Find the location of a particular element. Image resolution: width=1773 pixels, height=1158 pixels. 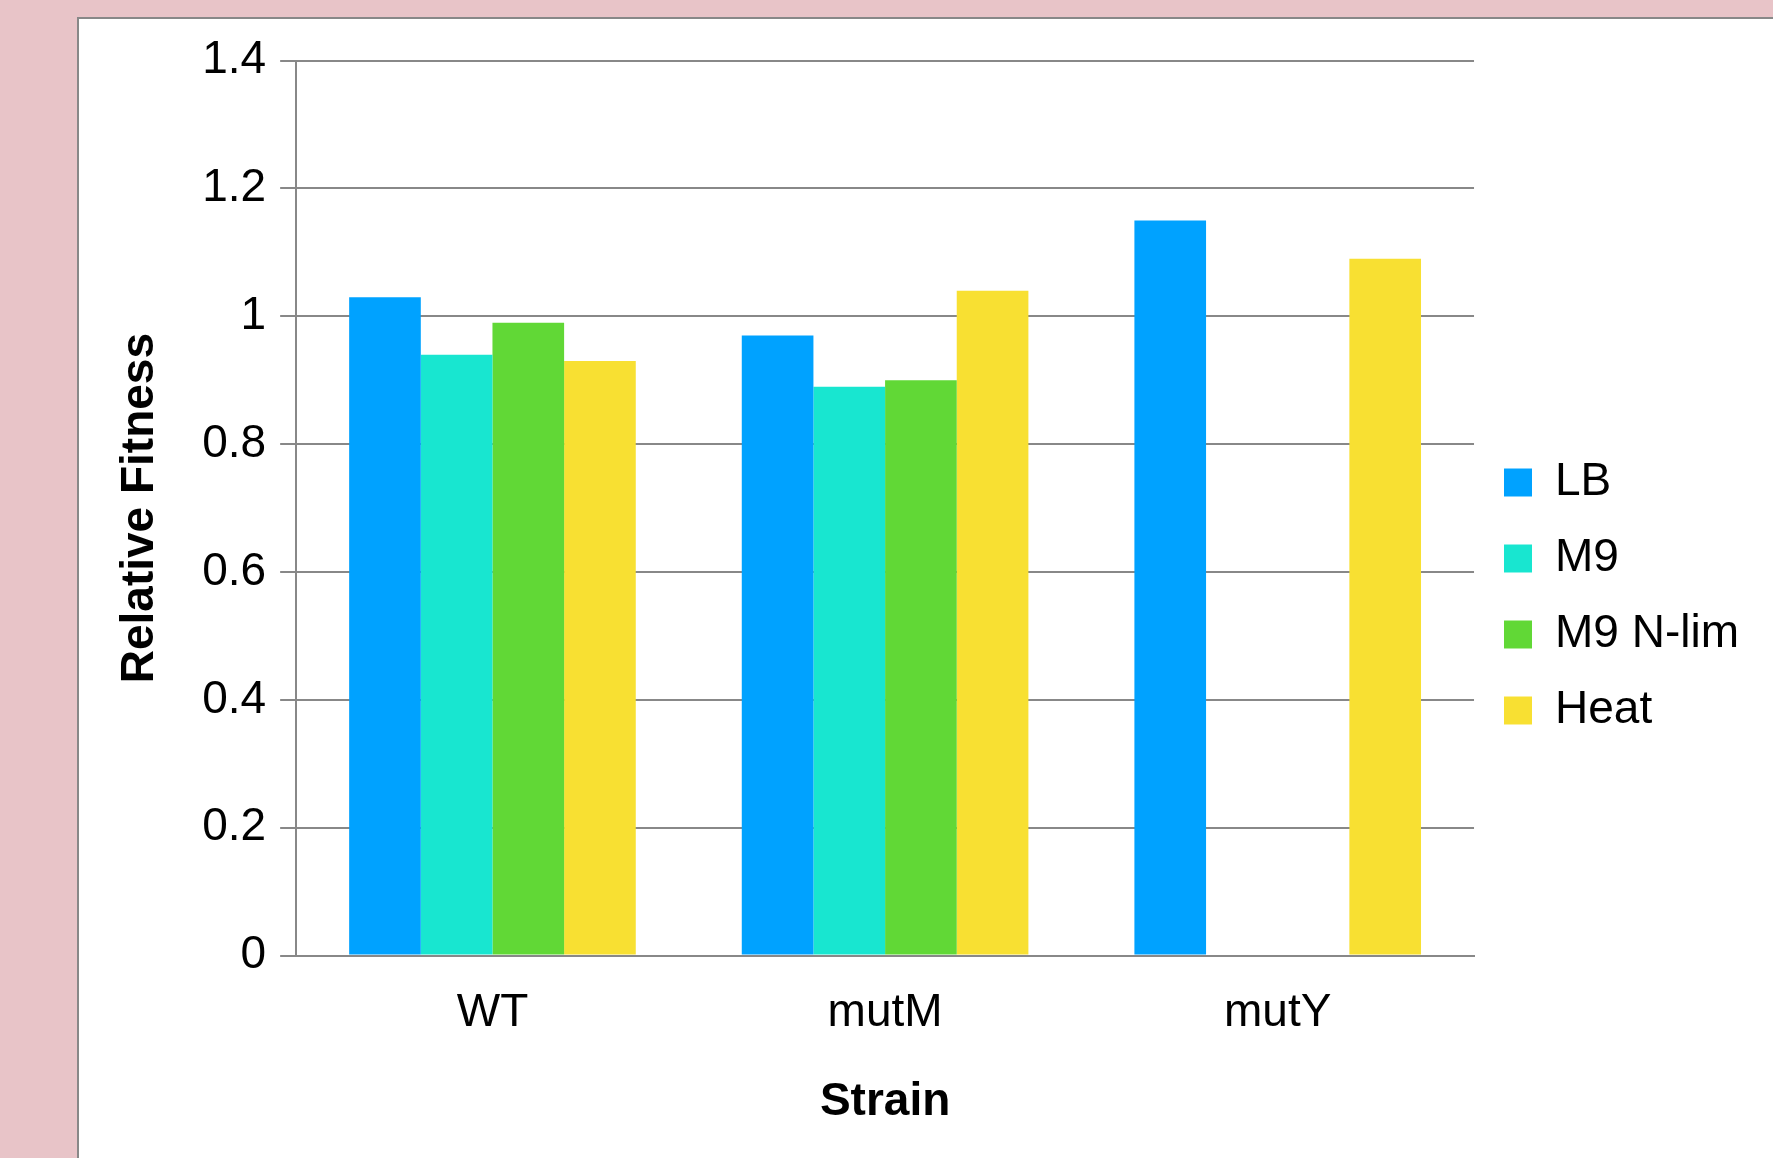

y-tick-label: 0 is located at coordinates (253, 952).